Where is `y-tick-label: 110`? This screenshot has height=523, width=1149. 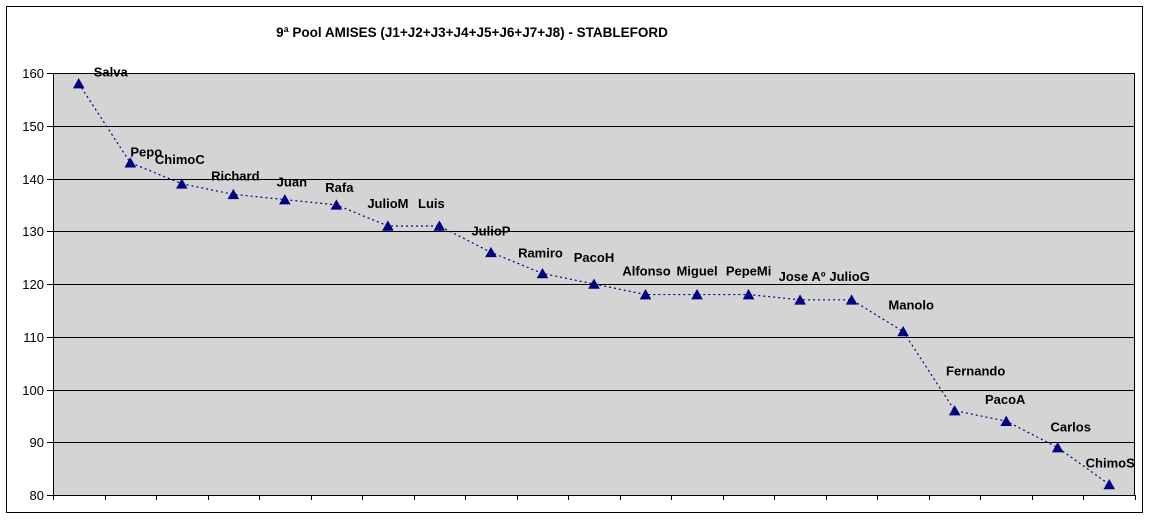
y-tick-label: 110 is located at coordinates (33, 337).